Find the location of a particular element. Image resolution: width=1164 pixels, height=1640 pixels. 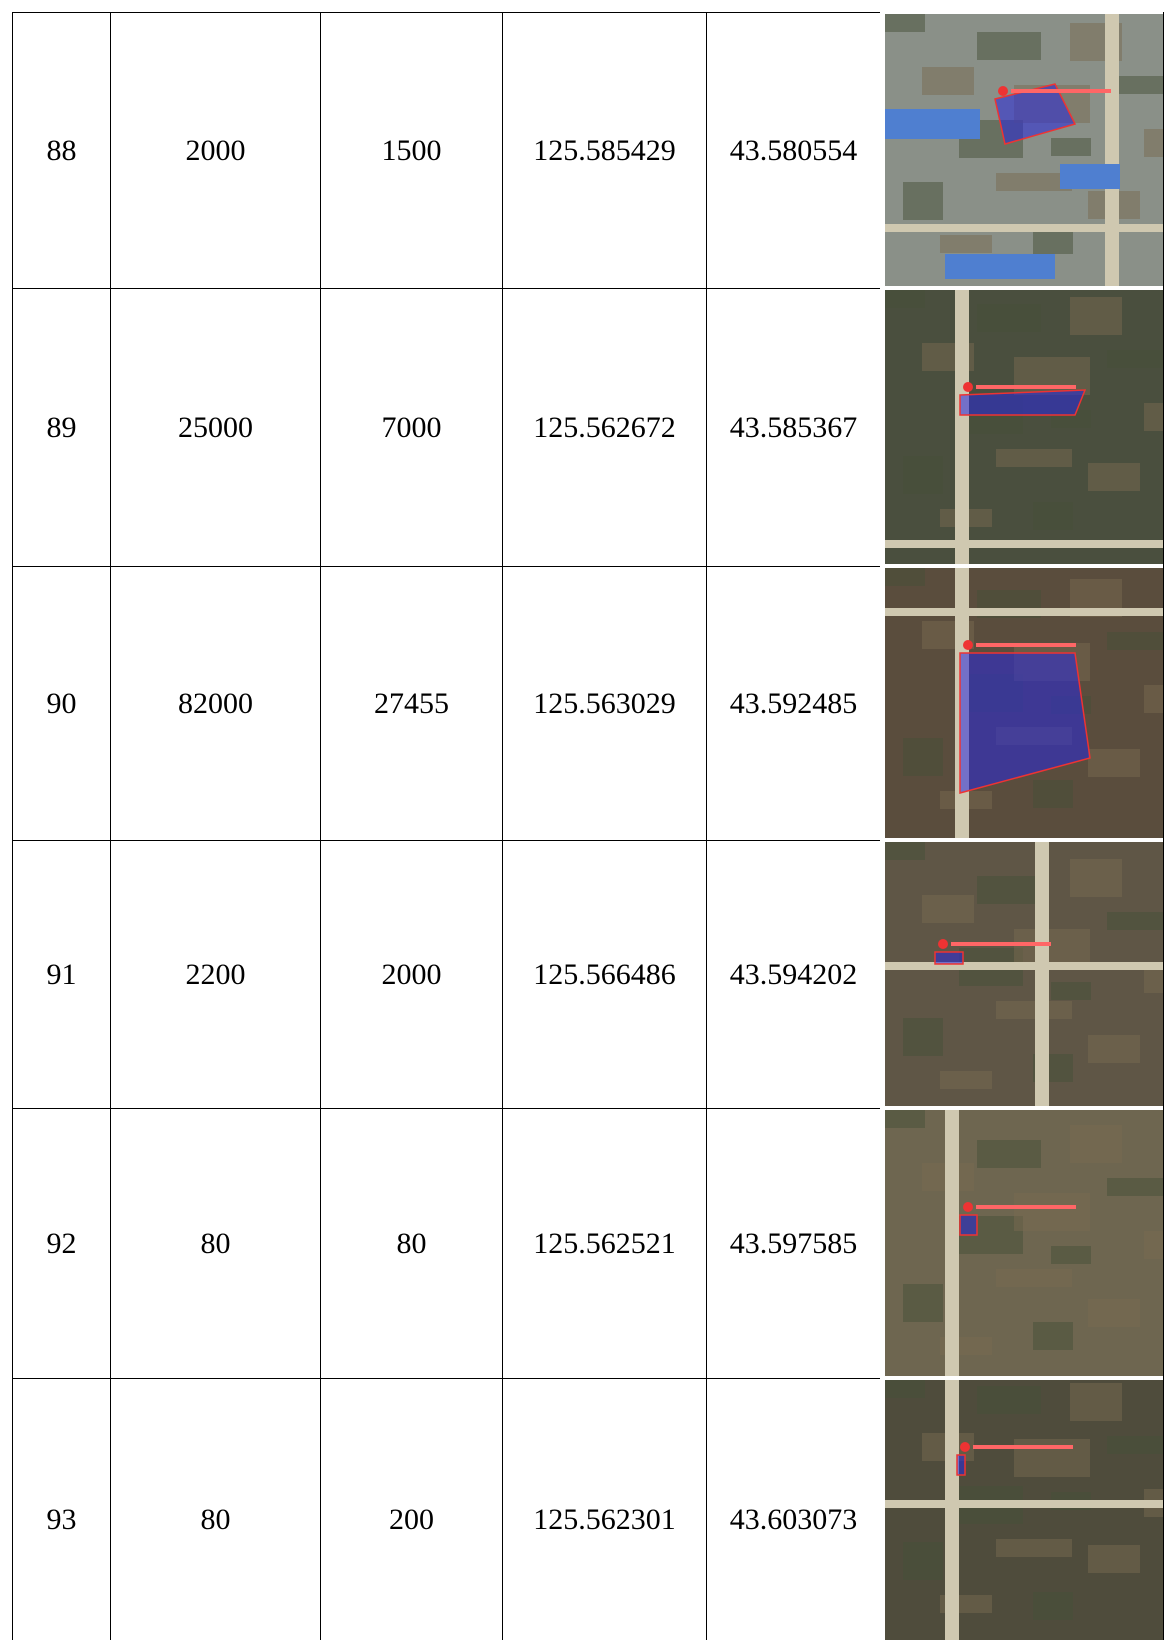

latitude-cell: 43.585367 is located at coordinates (793, 427).